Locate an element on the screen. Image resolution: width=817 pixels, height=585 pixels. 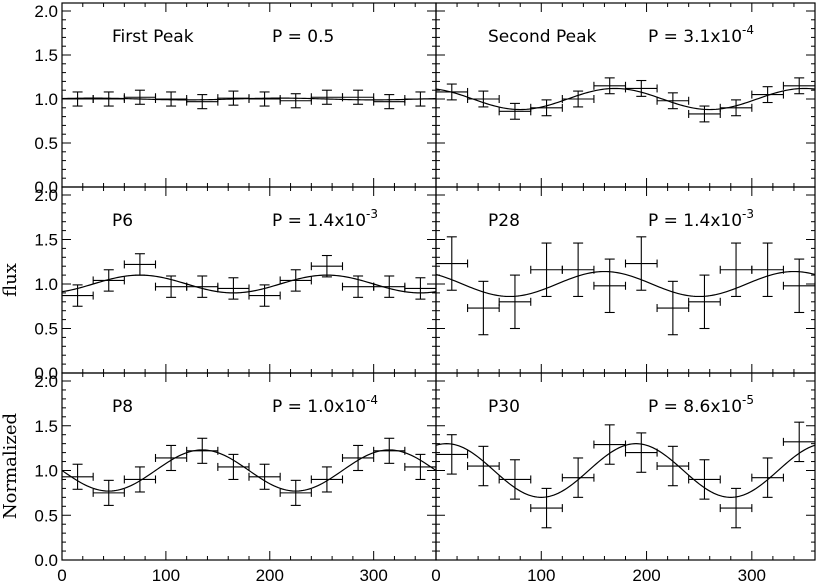
model-curve is located at coordinates (625, 284).